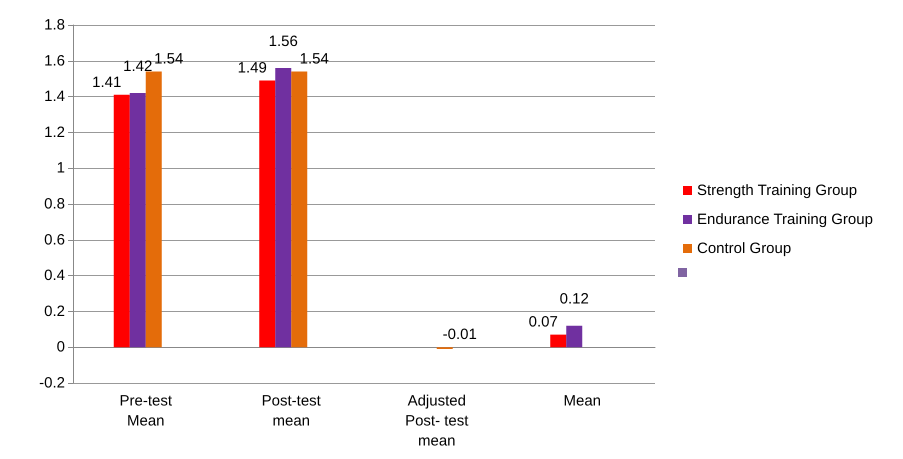 The image size is (903, 459). Describe the element at coordinates (292, 411) in the screenshot. I see `x-tick-label: Post-test mean` at that location.